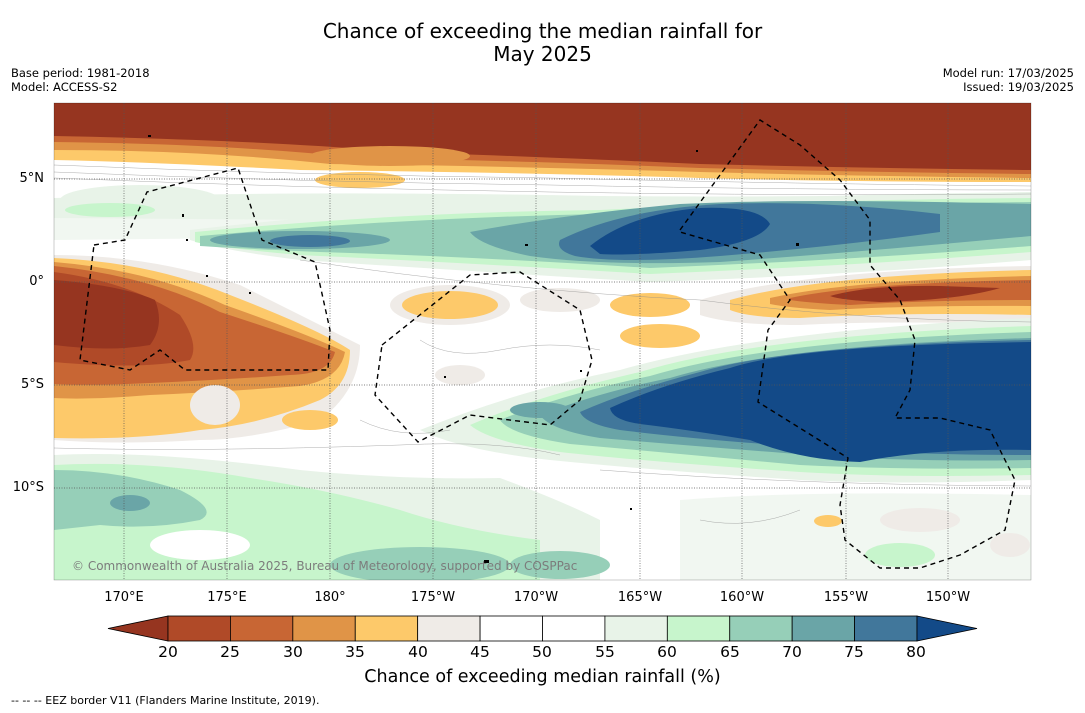 This screenshot has height=713, width=1085. I want to click on cb-tick-45: 45, so click(480, 652).